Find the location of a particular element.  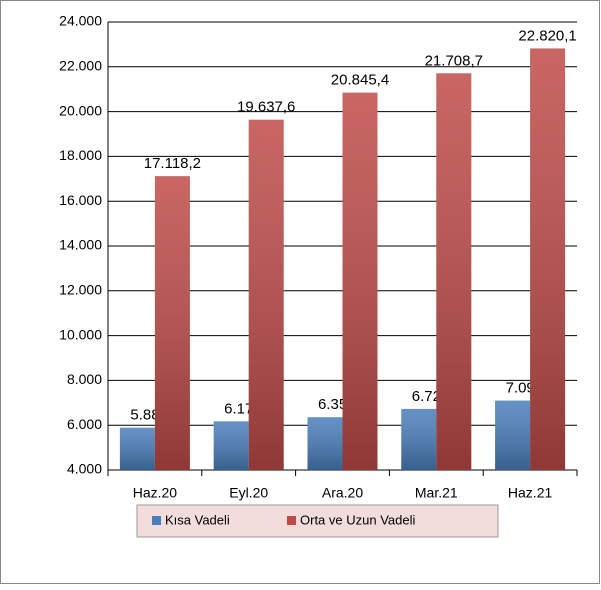

data-label: 20.845,4 is located at coordinates (360, 80).